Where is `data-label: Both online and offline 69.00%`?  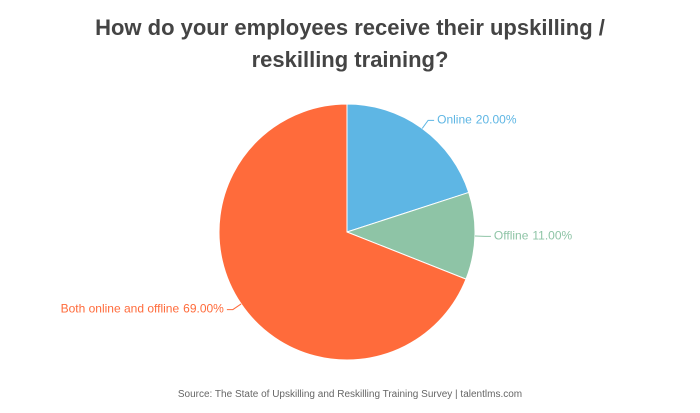
data-label: Both online and offline 69.00% is located at coordinates (143, 309).